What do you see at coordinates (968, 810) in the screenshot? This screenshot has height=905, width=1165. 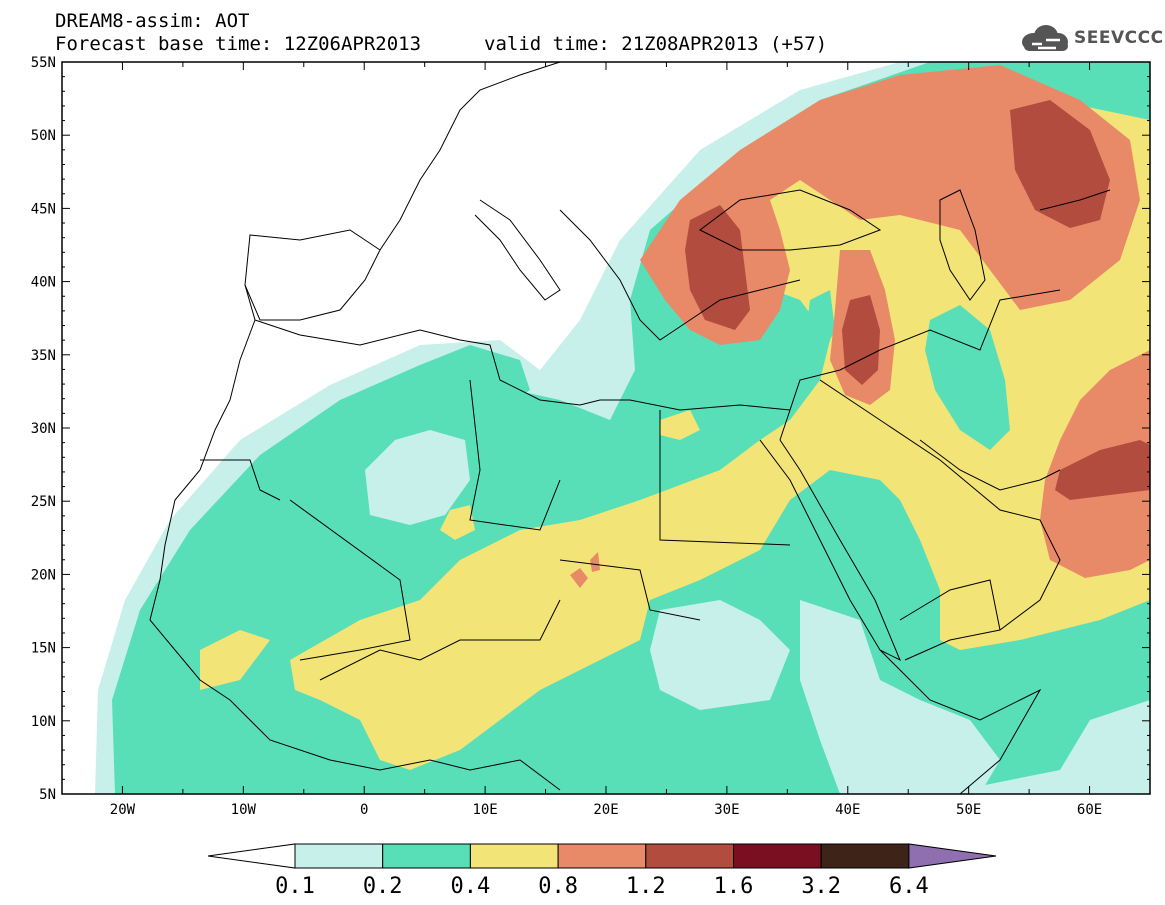 I see `lon-tick-label: 50E` at bounding box center [968, 810].